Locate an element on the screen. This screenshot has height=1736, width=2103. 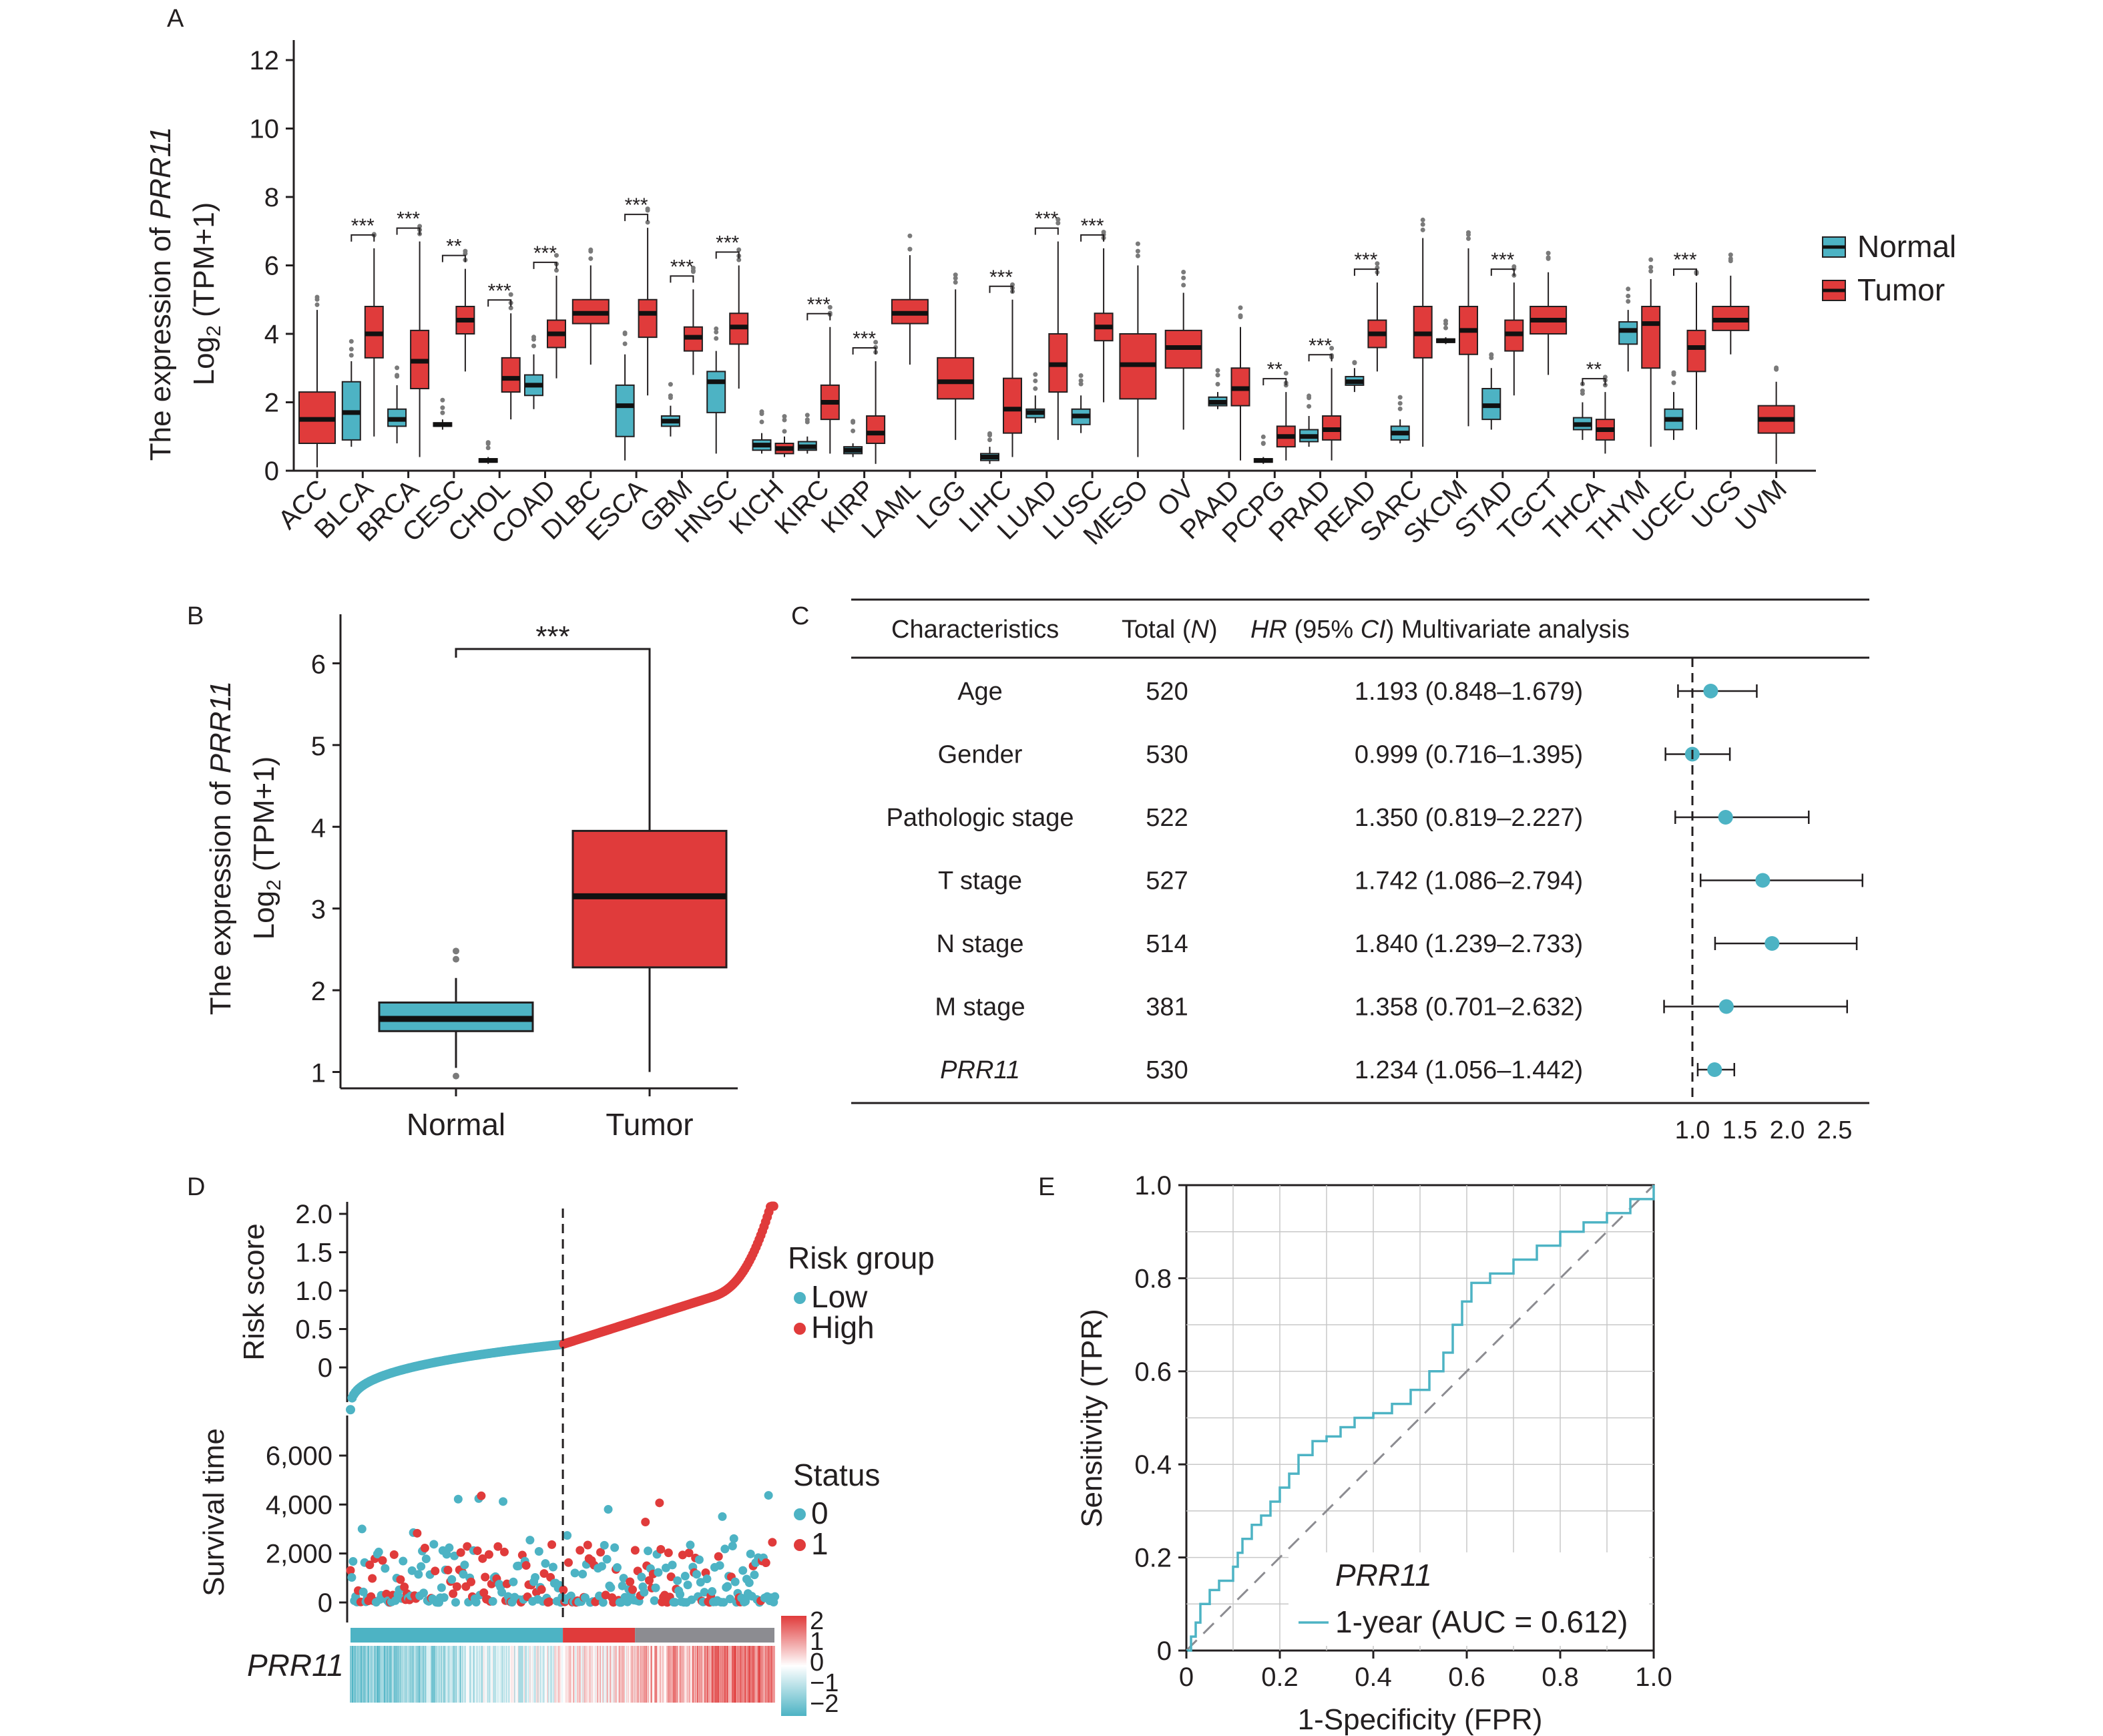
tumor-COAD-outlier is located at coordinates (556, 270).